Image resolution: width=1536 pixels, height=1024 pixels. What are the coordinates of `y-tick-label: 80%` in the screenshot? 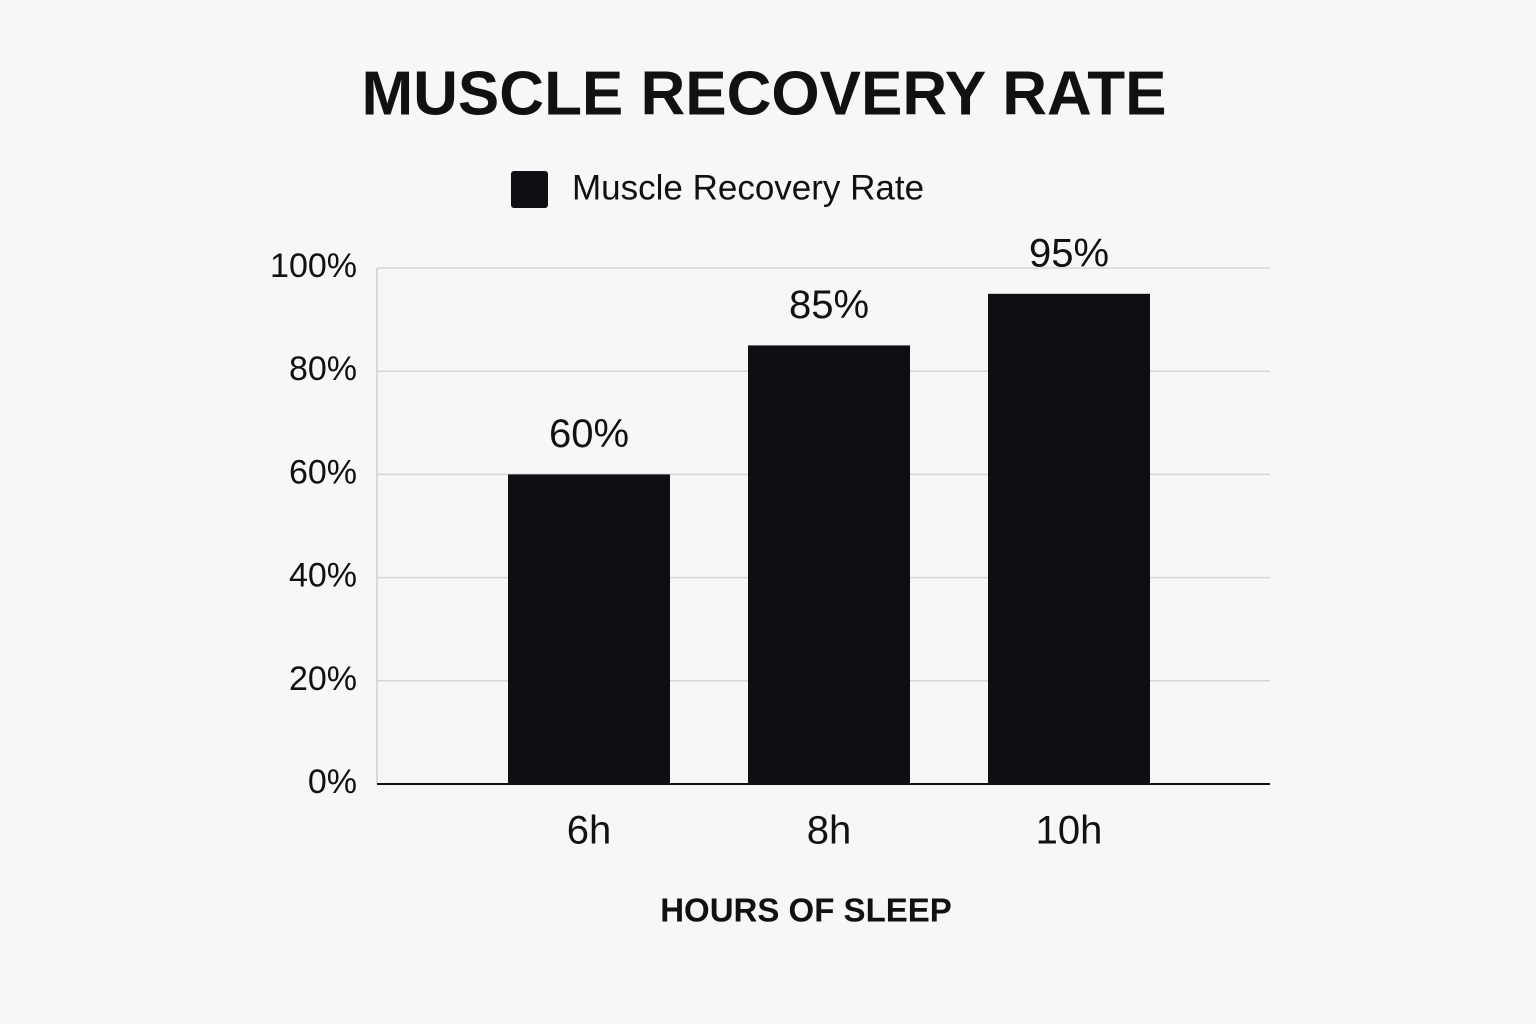 It's located at (323, 369).